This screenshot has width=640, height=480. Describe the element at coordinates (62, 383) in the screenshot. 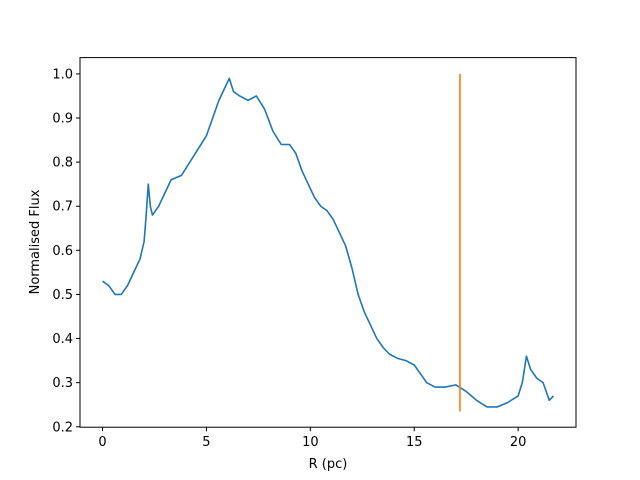

I see `y-tick-label: 0.3` at that location.